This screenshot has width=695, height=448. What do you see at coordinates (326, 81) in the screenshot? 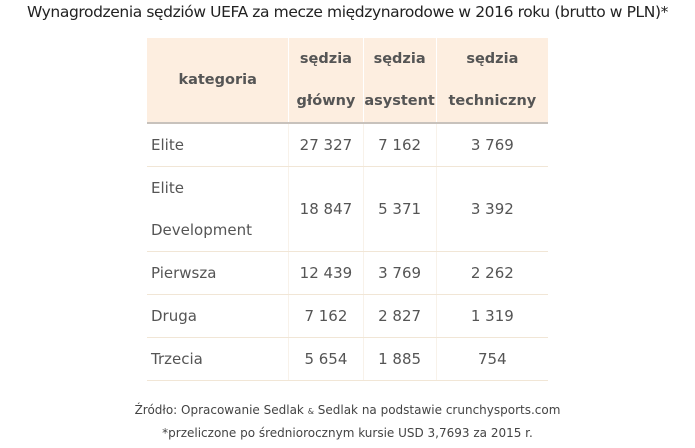
I see `header-glowny: sędzia główny` at bounding box center [326, 81].